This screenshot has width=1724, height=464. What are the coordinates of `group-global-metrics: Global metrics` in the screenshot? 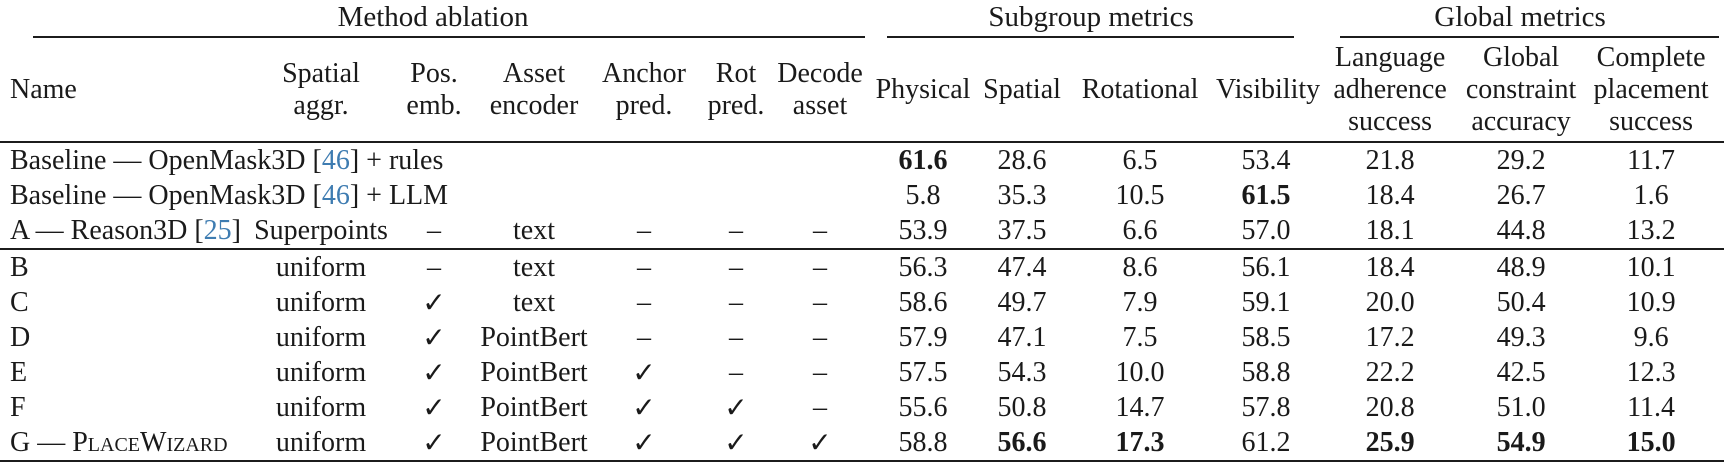 It's located at (1520, 20).